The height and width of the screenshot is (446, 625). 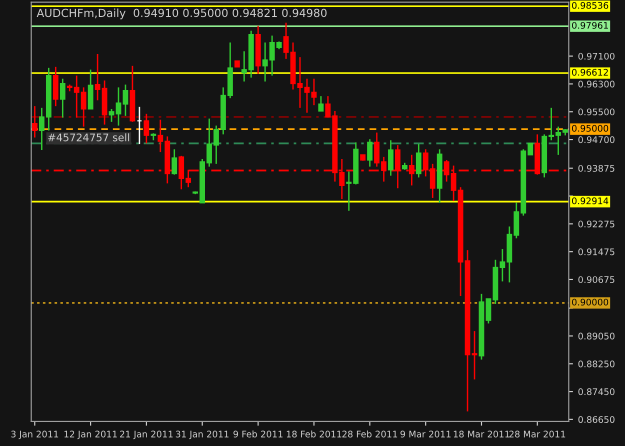 I want to click on y-tick-label: 0.88250, so click(x=596, y=364).